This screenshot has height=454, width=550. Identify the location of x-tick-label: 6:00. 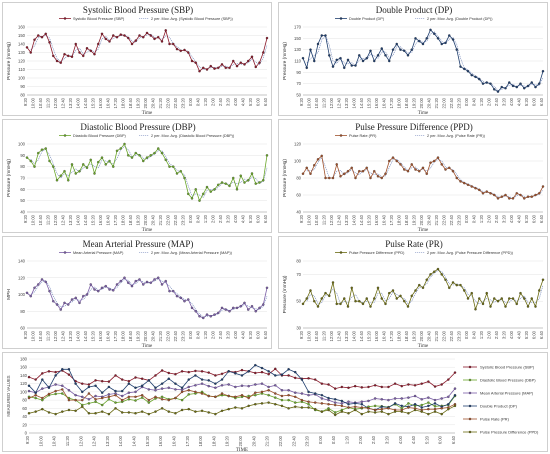
(258, 218).